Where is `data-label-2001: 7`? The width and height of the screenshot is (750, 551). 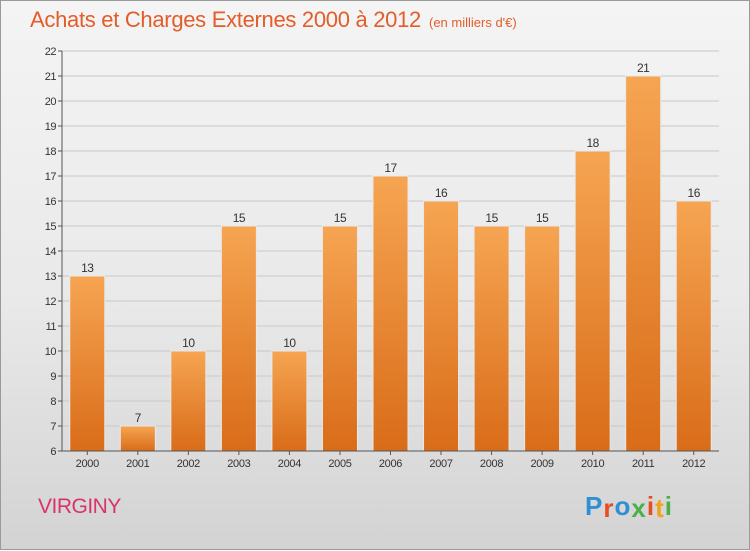
data-label-2001: 7 is located at coordinates (138, 418).